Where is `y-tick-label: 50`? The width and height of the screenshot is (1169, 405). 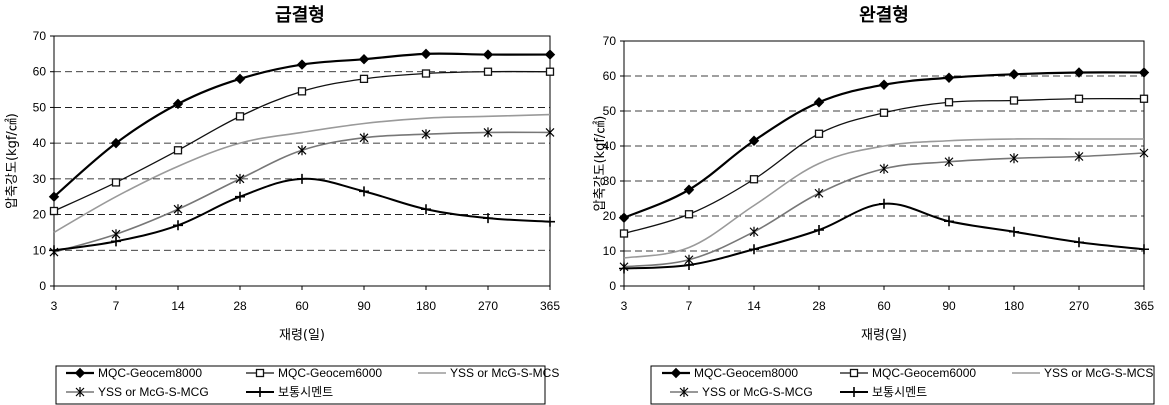 y-tick-label: 50 is located at coordinates (40, 107).